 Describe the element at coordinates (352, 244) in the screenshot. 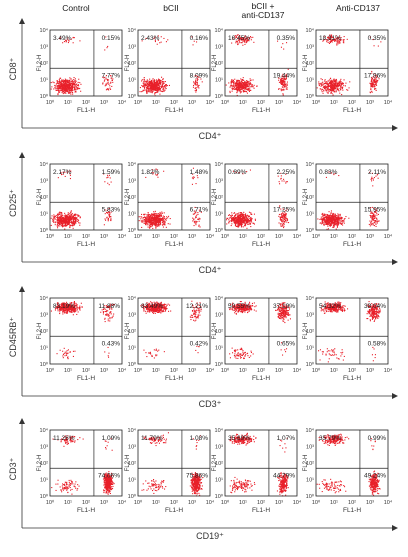

I see `panel-xlabel: FL1-H` at that location.